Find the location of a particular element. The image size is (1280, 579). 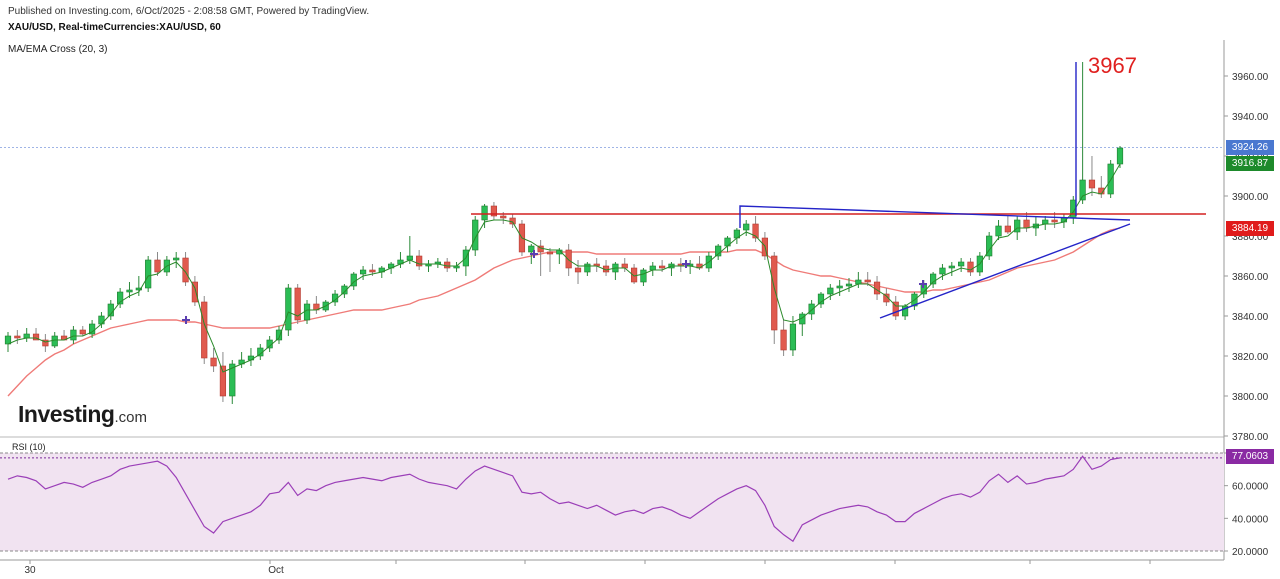

price-tick-label: 3820.00 is located at coordinates (1250, 357).